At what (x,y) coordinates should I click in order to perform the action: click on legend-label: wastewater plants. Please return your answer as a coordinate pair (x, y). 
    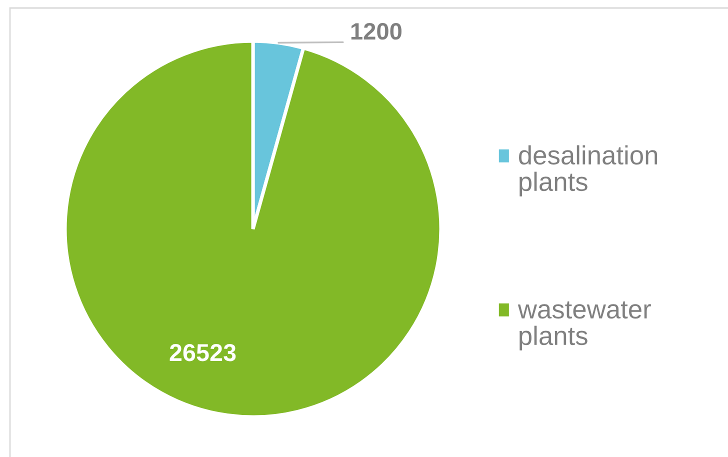
    Looking at the image, I should click on (584, 325).